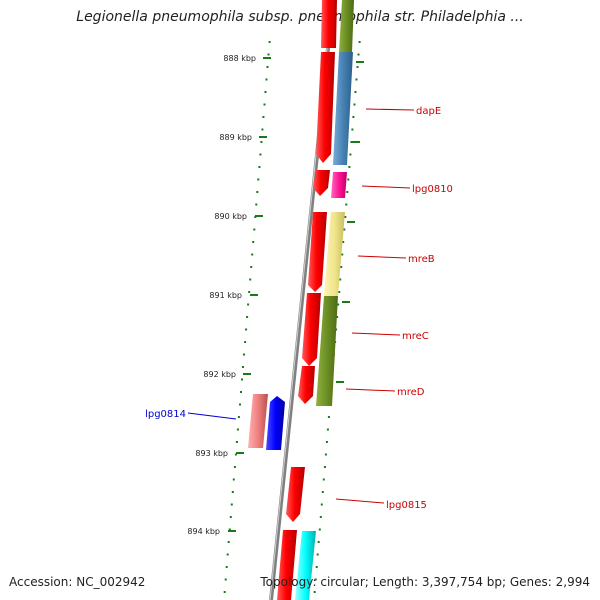 This screenshot has height=600, width=600. What do you see at coordinates (275, 423) in the screenshot?
I see `gene-block-blue` at bounding box center [275, 423].